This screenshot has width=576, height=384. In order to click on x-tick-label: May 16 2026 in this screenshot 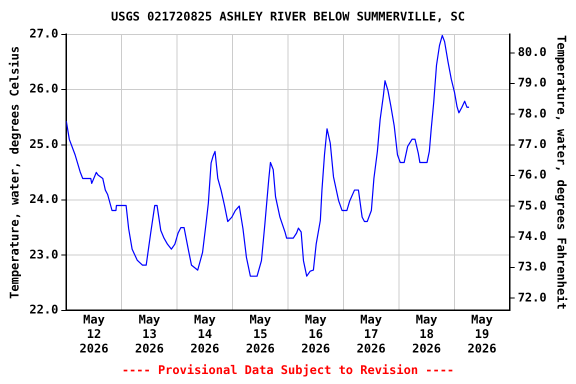, I will do `click(315, 334)`.